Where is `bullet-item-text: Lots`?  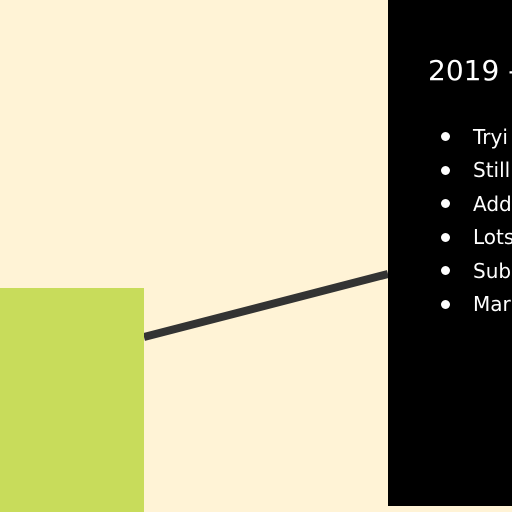
bullet-item-text: Lots is located at coordinates (492, 237).